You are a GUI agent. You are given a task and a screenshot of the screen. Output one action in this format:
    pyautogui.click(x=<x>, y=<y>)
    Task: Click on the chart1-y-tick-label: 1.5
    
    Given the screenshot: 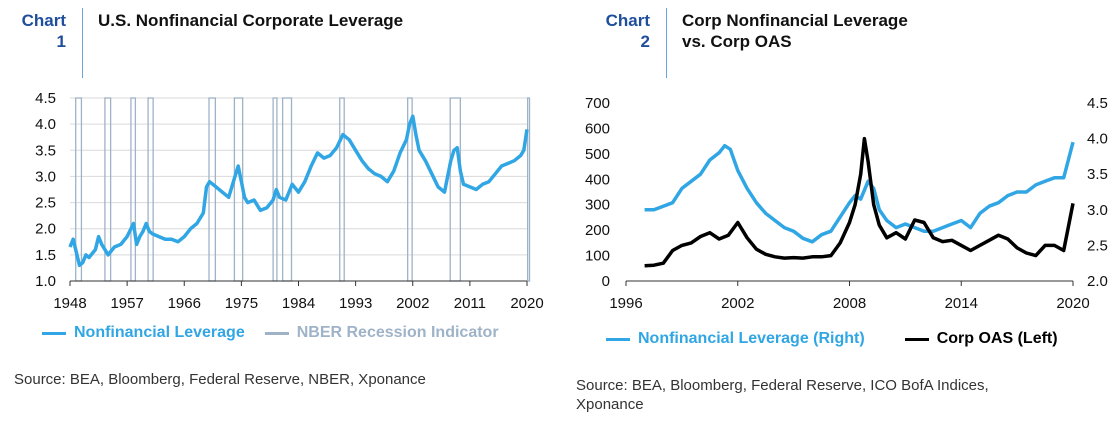 What is the action you would take?
    pyautogui.click(x=45, y=255)
    